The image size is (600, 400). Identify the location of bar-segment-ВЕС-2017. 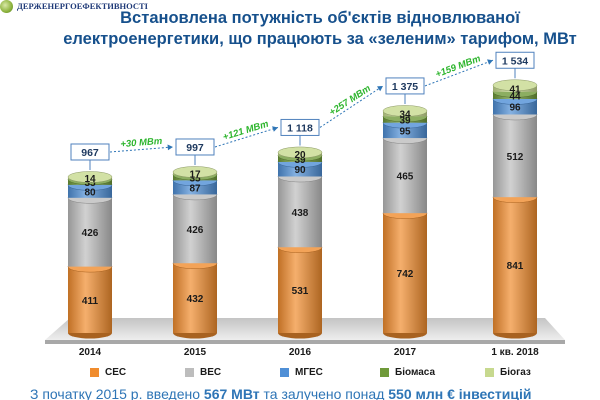
(405, 176).